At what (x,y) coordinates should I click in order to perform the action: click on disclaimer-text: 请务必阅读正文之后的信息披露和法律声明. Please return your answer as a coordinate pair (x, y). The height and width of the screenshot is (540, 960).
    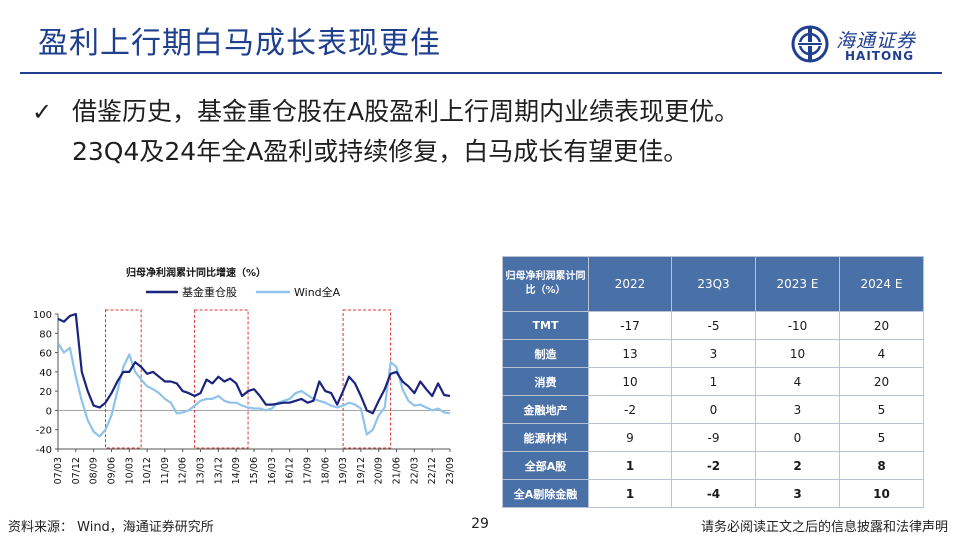
    Looking at the image, I should click on (824, 527).